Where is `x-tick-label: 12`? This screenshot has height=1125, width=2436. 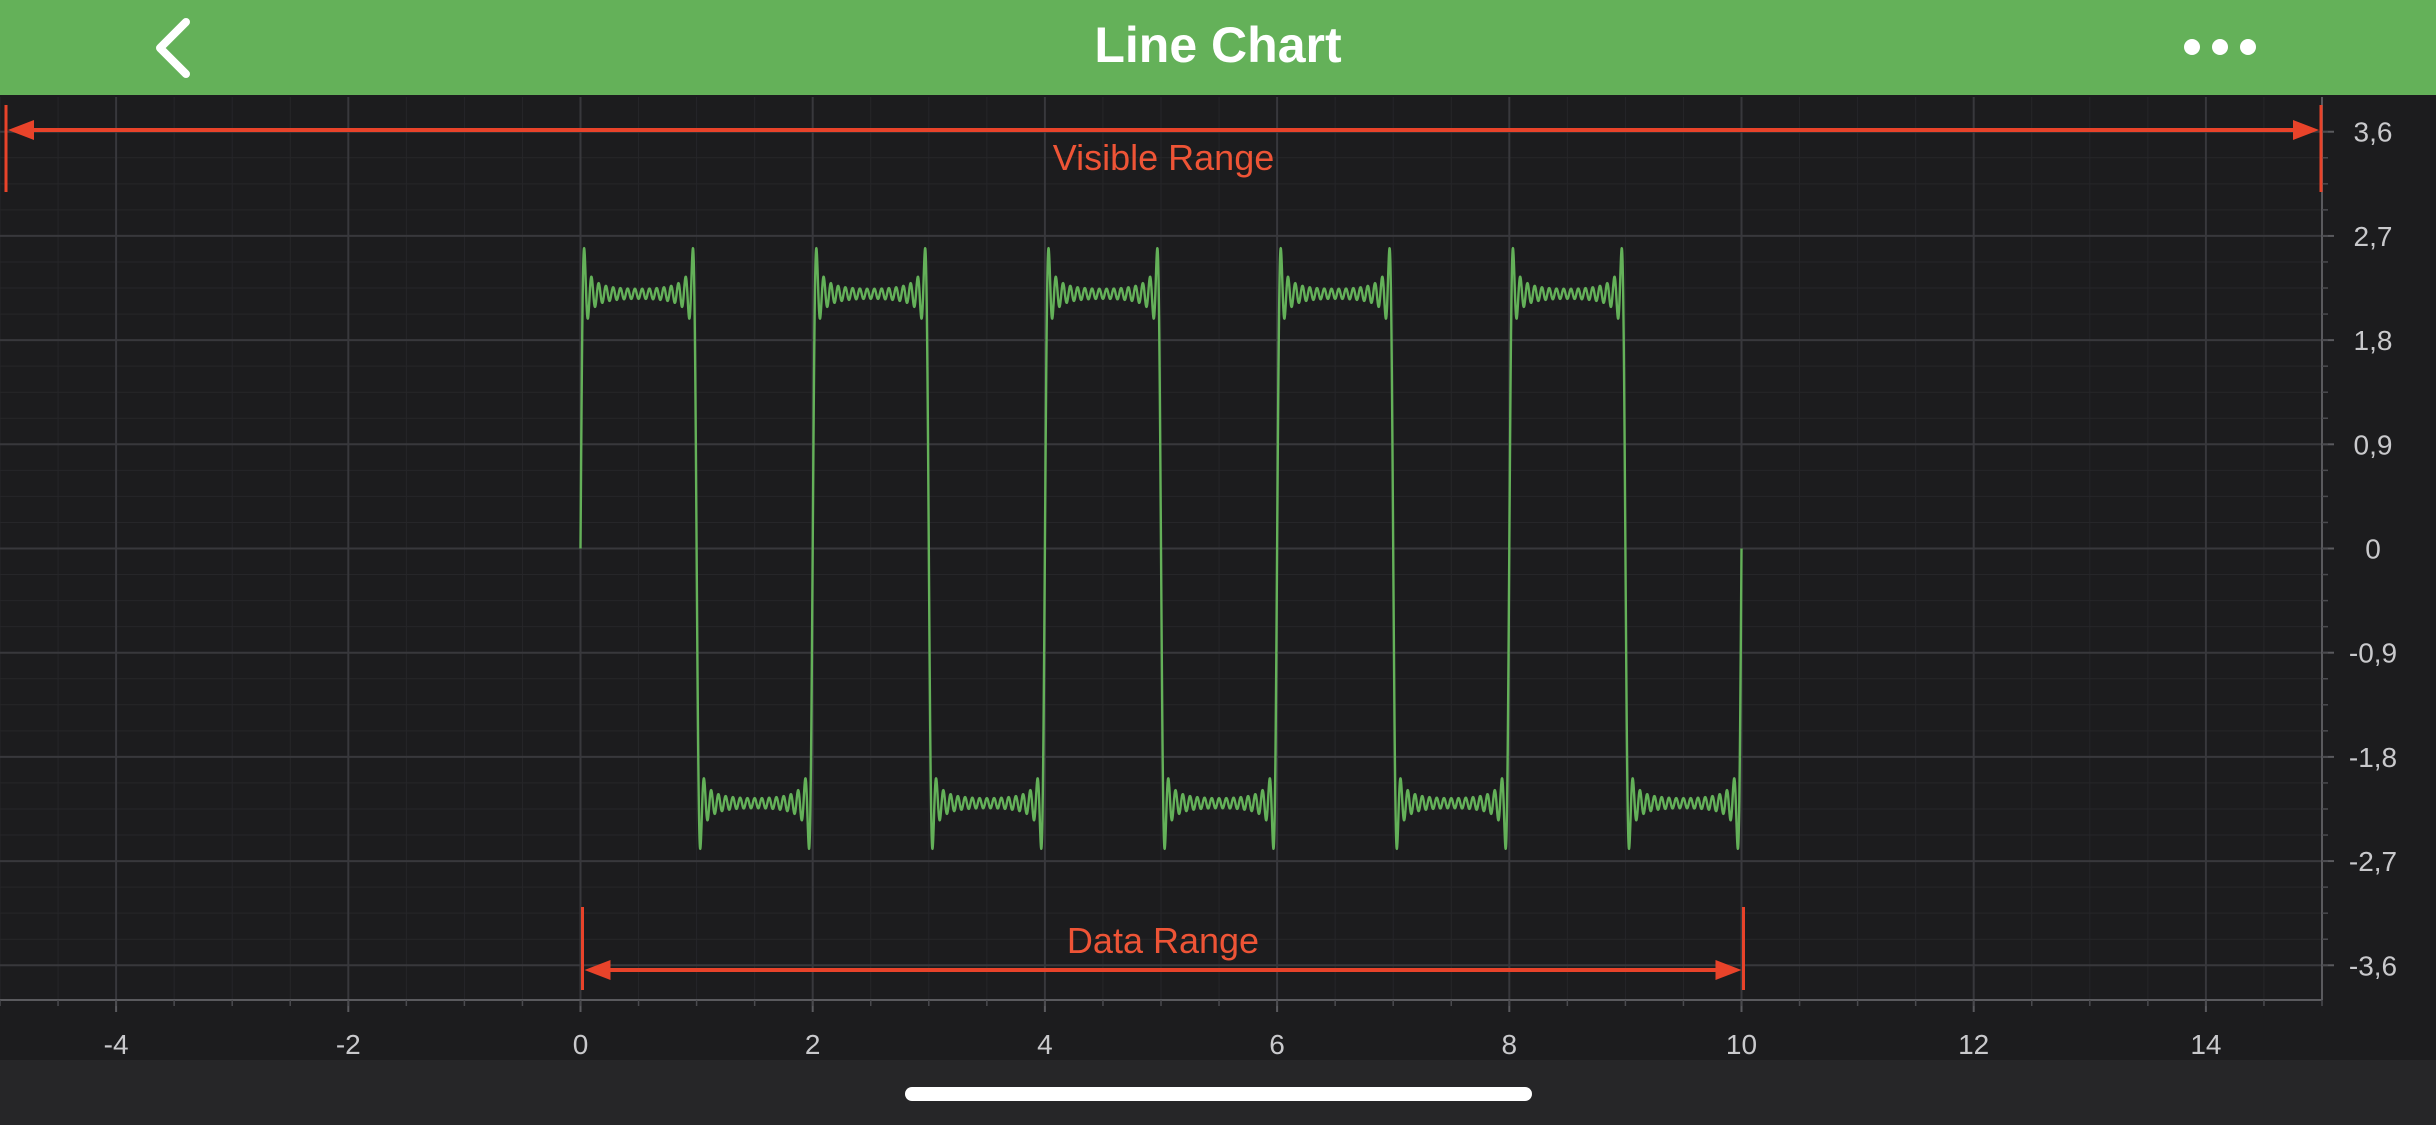
x-tick-label: 12 is located at coordinates (1973, 1044).